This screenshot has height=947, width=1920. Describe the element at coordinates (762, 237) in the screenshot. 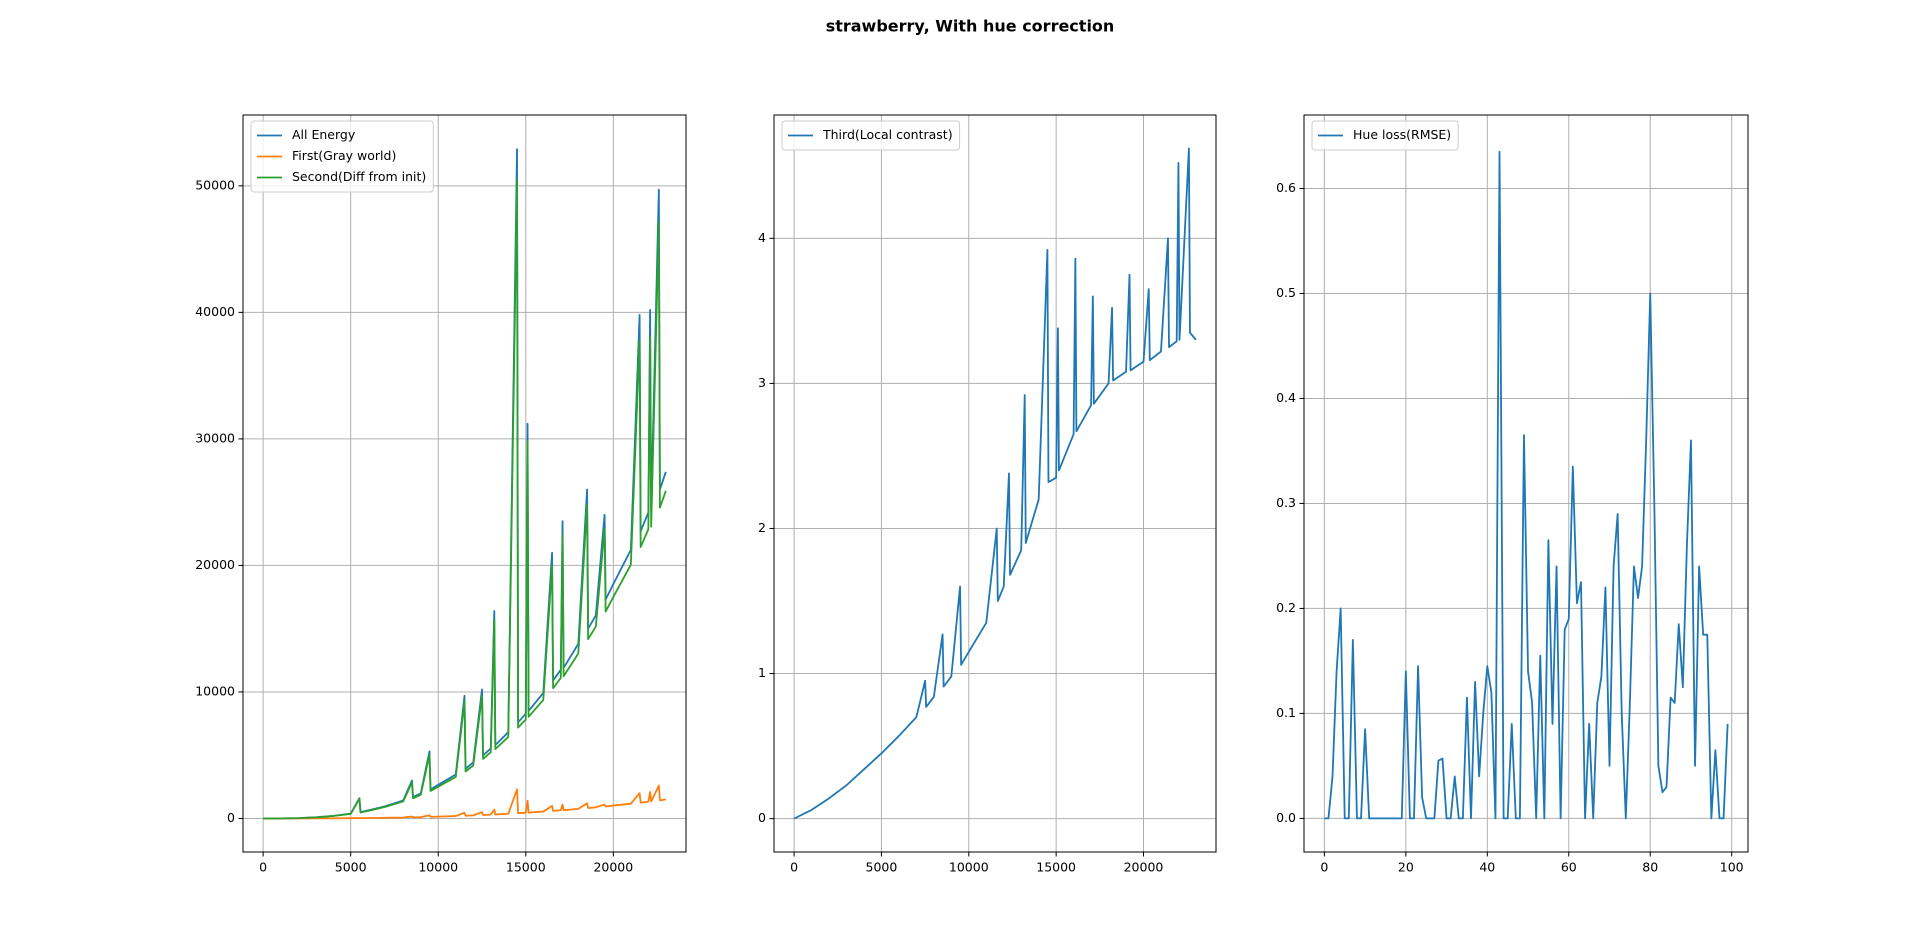

I see `y-tick-label: 4` at that location.